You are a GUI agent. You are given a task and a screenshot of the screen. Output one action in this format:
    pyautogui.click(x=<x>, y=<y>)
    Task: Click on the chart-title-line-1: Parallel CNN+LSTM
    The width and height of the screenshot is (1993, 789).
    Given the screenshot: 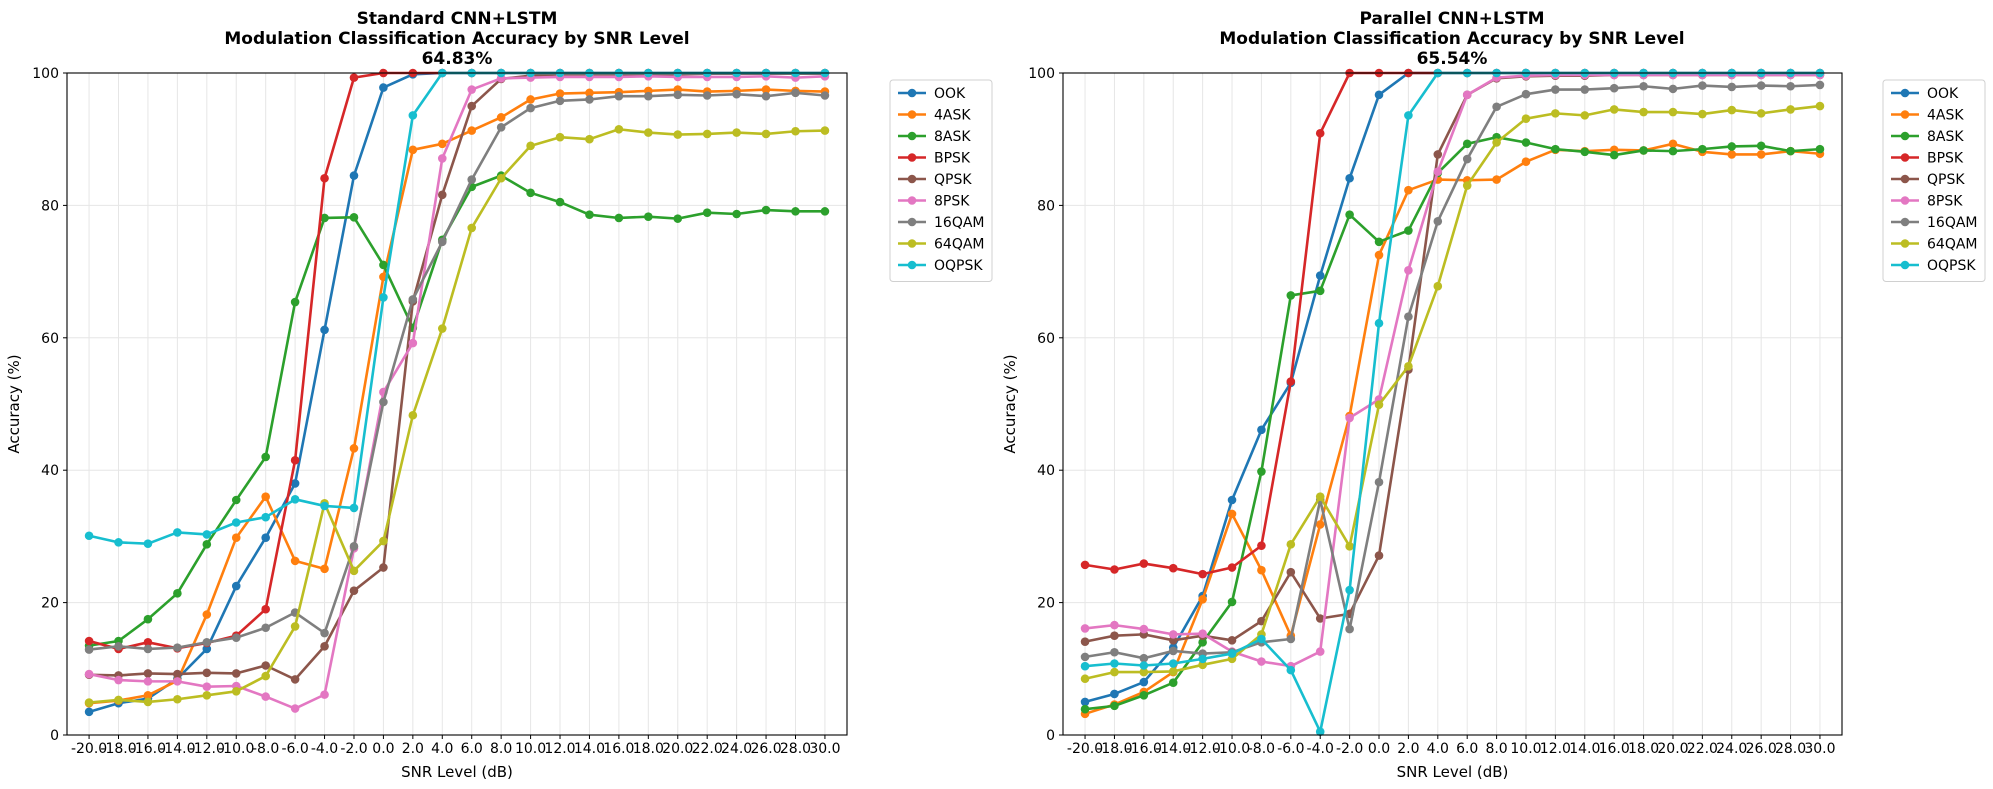 What is the action you would take?
    pyautogui.click(x=1451, y=19)
    